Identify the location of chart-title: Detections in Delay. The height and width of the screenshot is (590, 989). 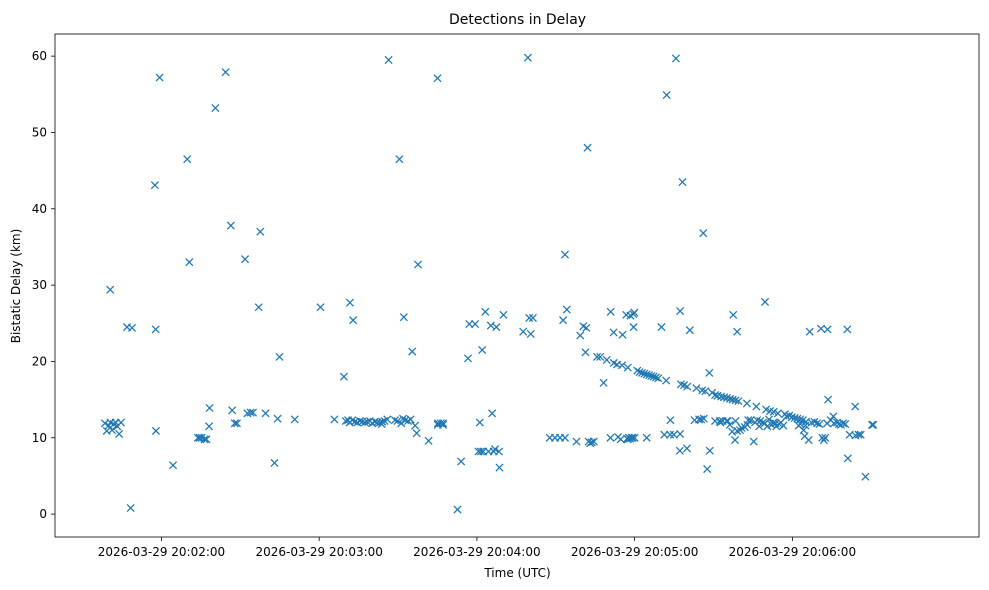
(517, 20).